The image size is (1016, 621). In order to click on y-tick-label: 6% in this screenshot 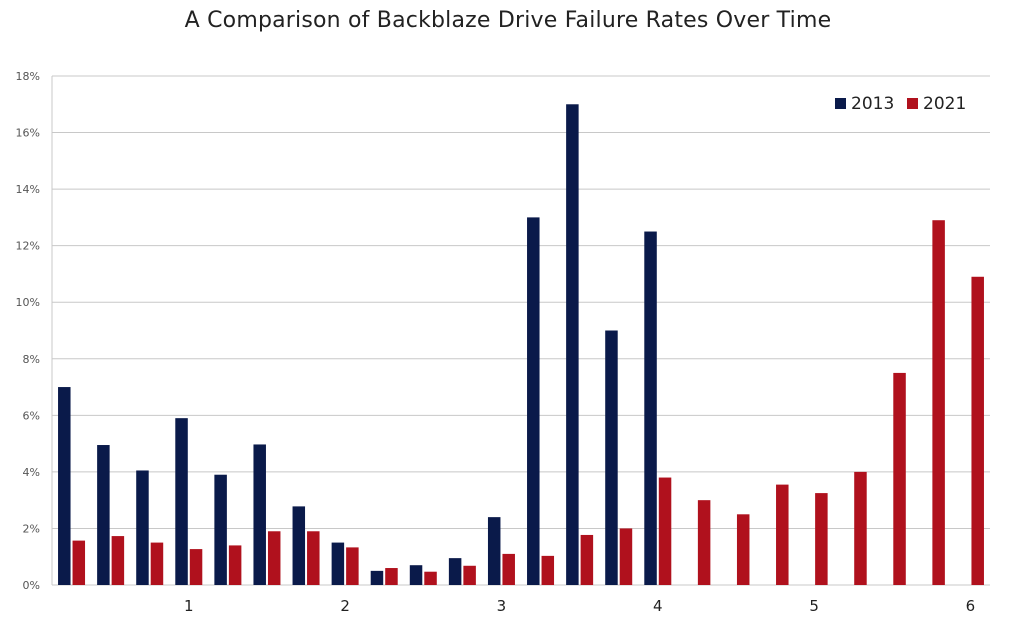, I will do `click(31, 415)`.